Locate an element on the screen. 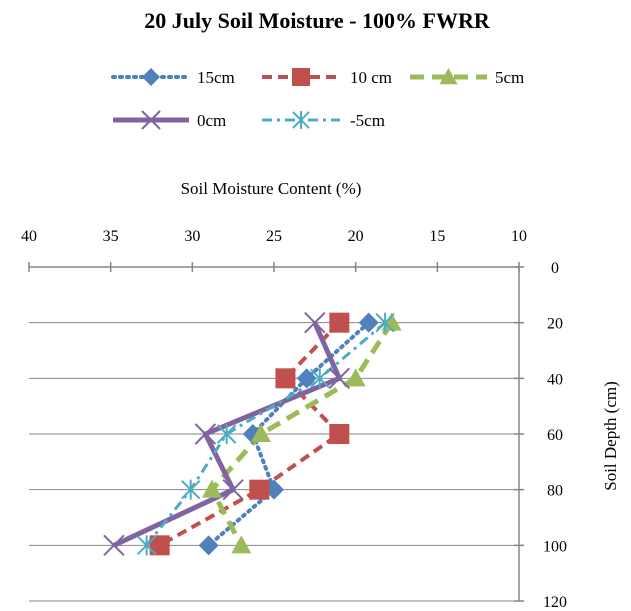 The height and width of the screenshot is (611, 631). x-tick-label: 35 is located at coordinates (111, 236).